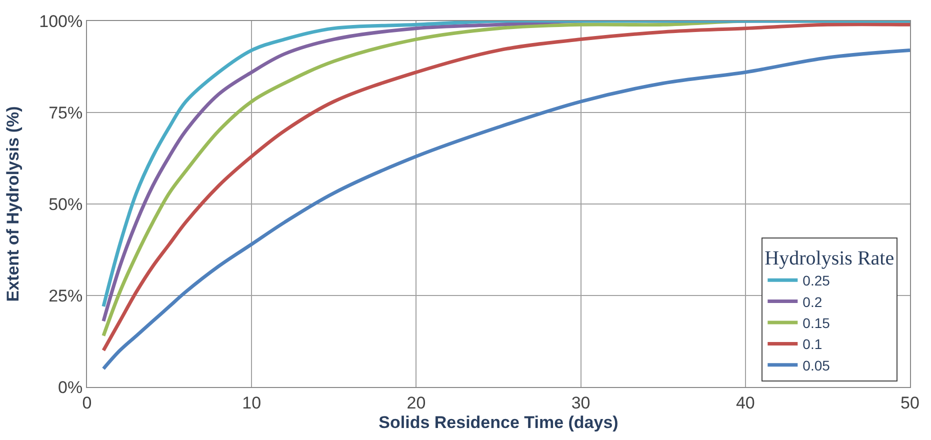  I want to click on y-tick-label: 0%, so click(70, 387).